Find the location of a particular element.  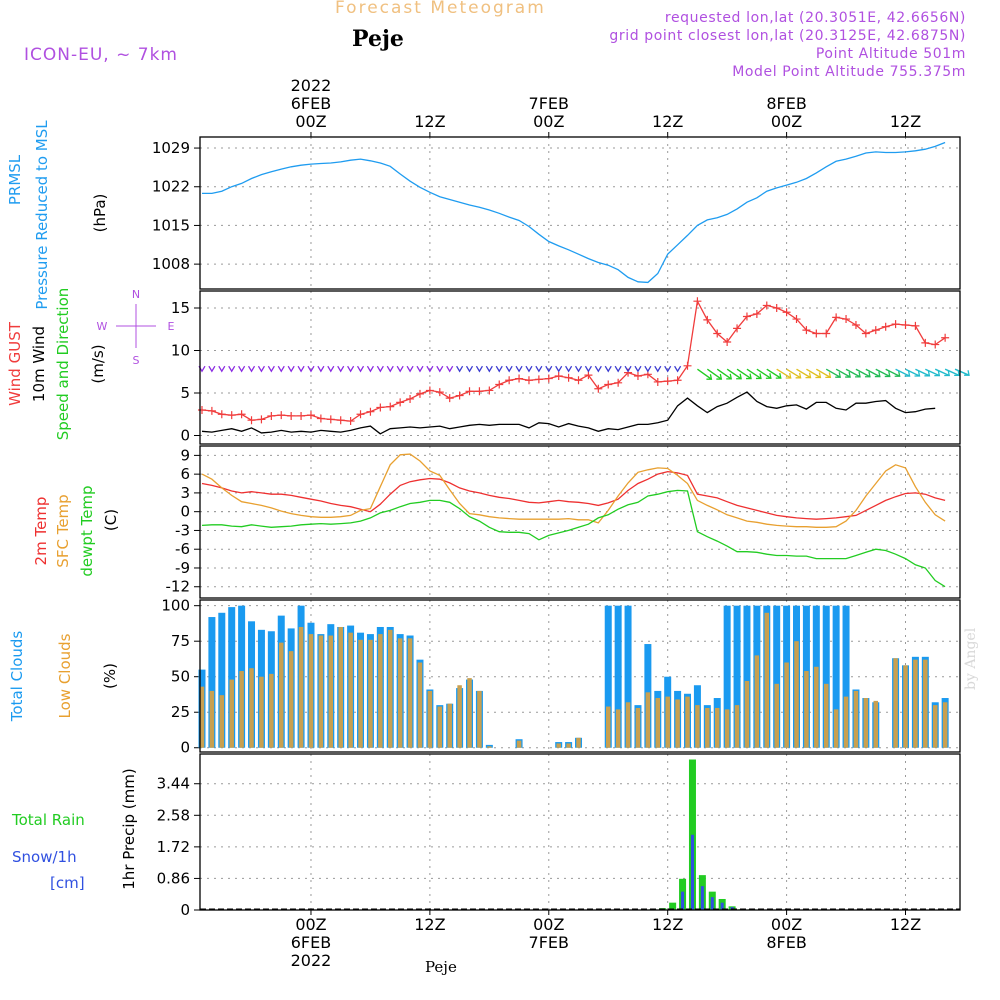

temperature-panel-frame is located at coordinates (580, 522).